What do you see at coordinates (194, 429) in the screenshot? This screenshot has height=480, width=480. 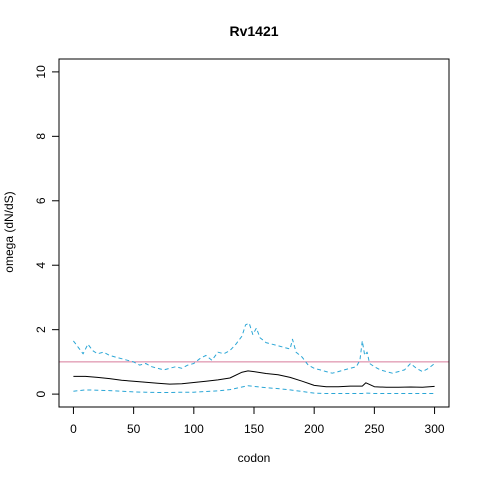 I see `x-tick-label: 100` at bounding box center [194, 429].